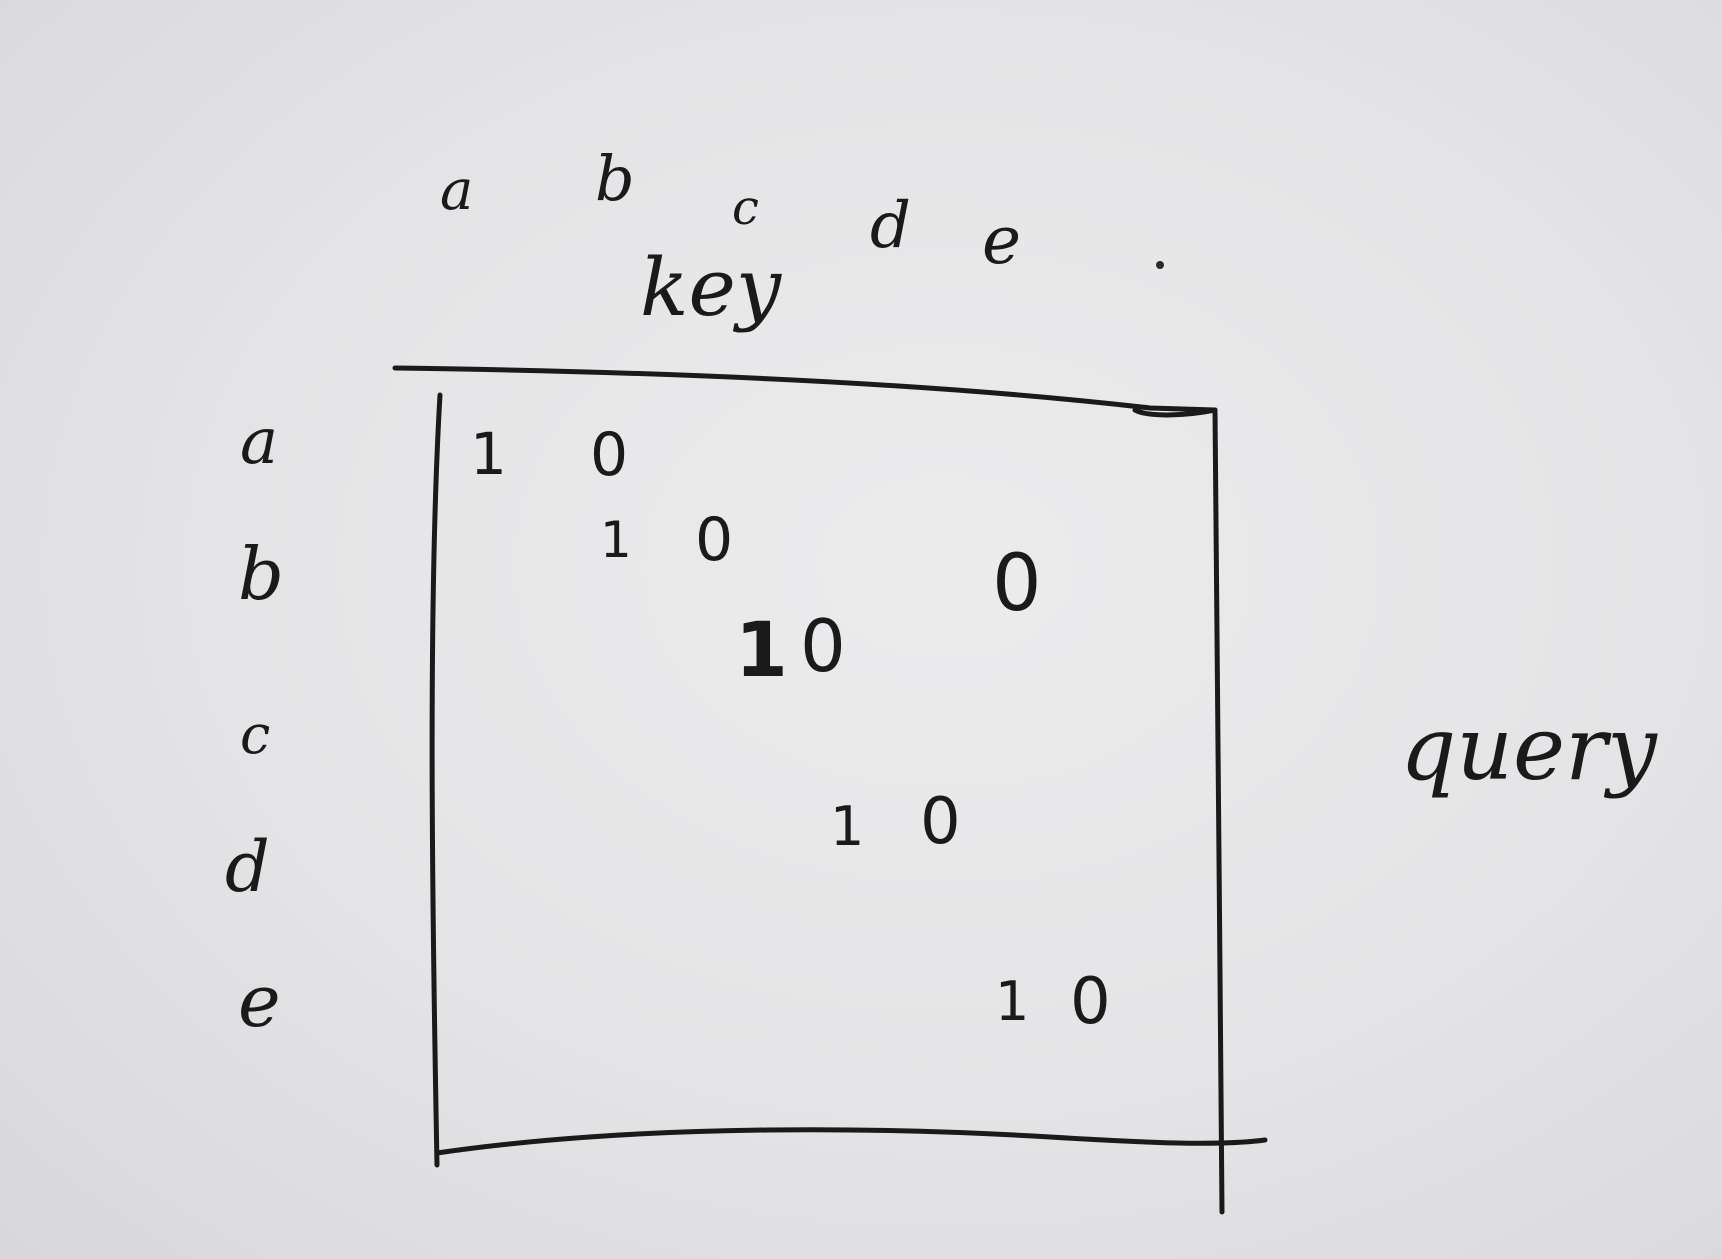  I want to click on row-label-b: b, so click(261, 574).